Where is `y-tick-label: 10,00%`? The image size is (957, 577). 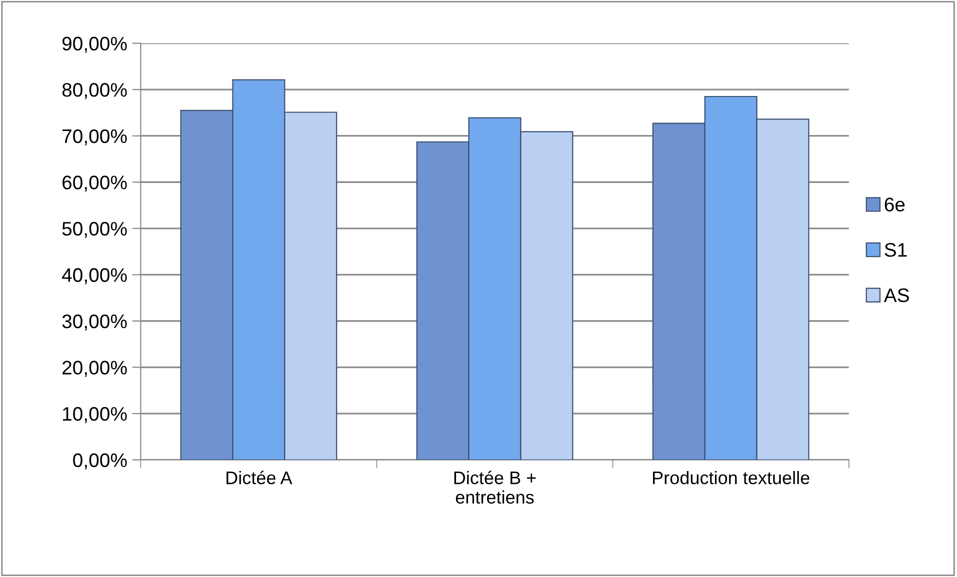 y-tick-label: 10,00% is located at coordinates (95, 415).